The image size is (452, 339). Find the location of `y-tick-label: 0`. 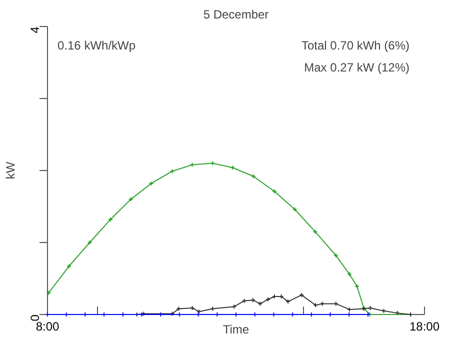

y-tick-label: 0 is located at coordinates (35, 318).